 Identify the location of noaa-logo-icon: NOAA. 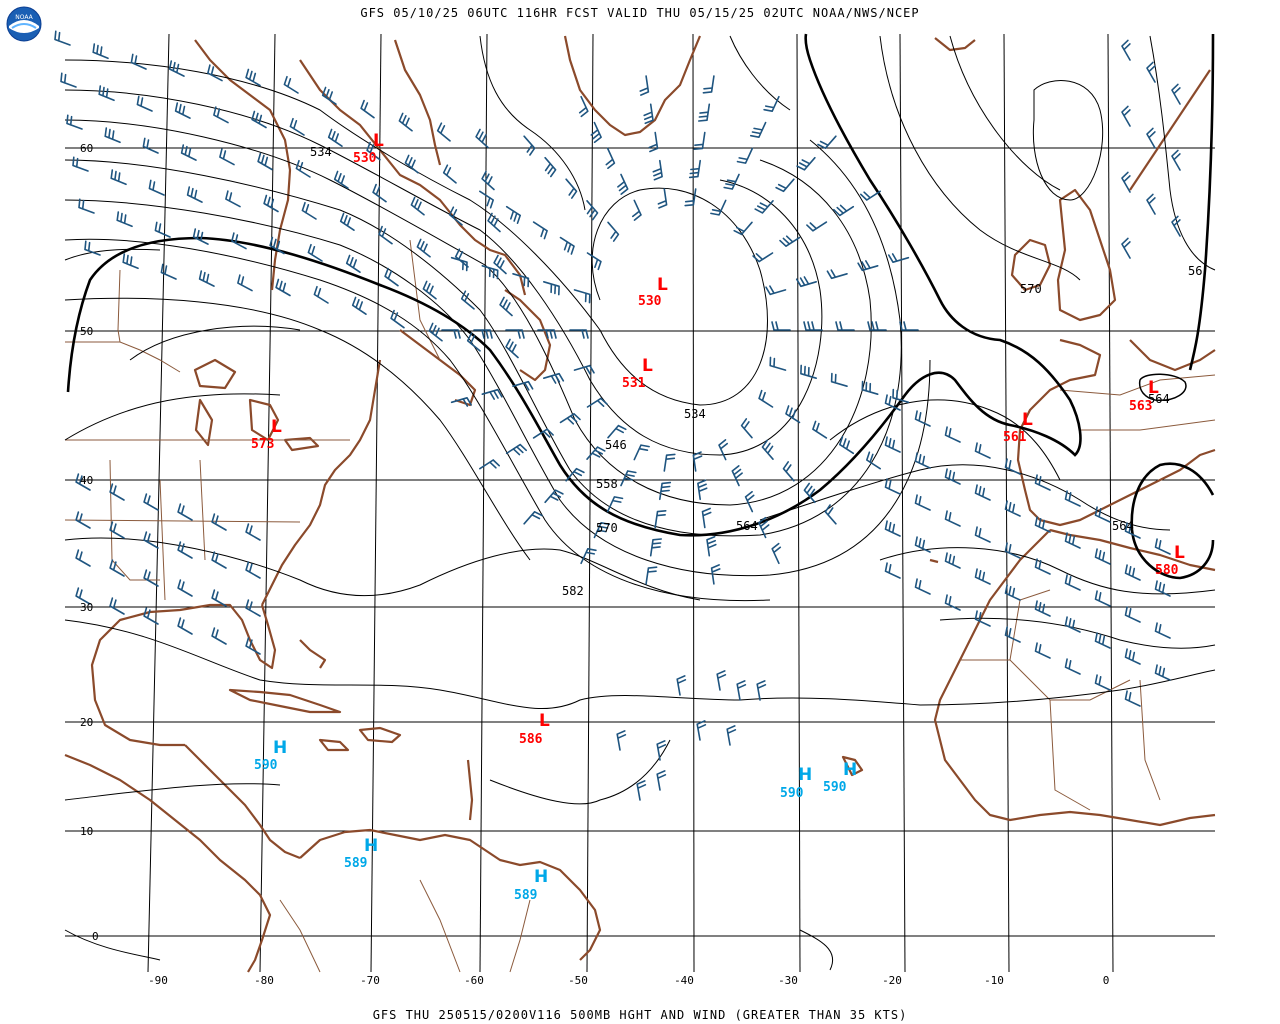
(24, 24).